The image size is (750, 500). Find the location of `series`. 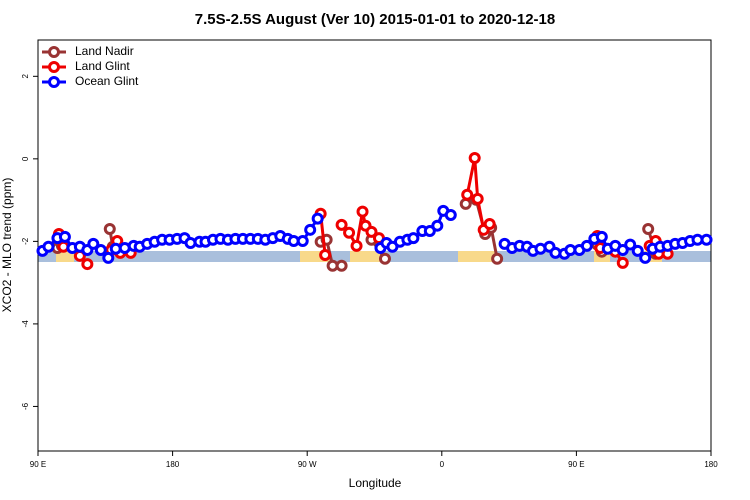

series is located at coordinates (374, 234).